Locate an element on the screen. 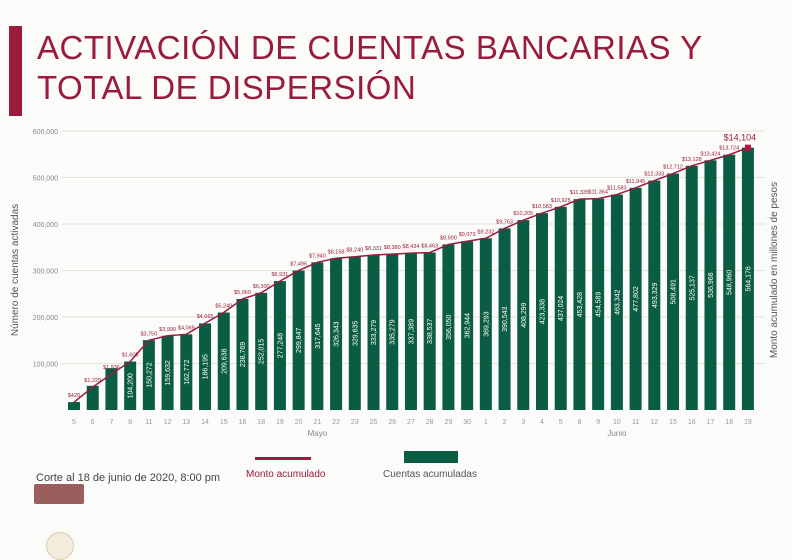  bar-value-label: 186,195 is located at coordinates (206, 366).